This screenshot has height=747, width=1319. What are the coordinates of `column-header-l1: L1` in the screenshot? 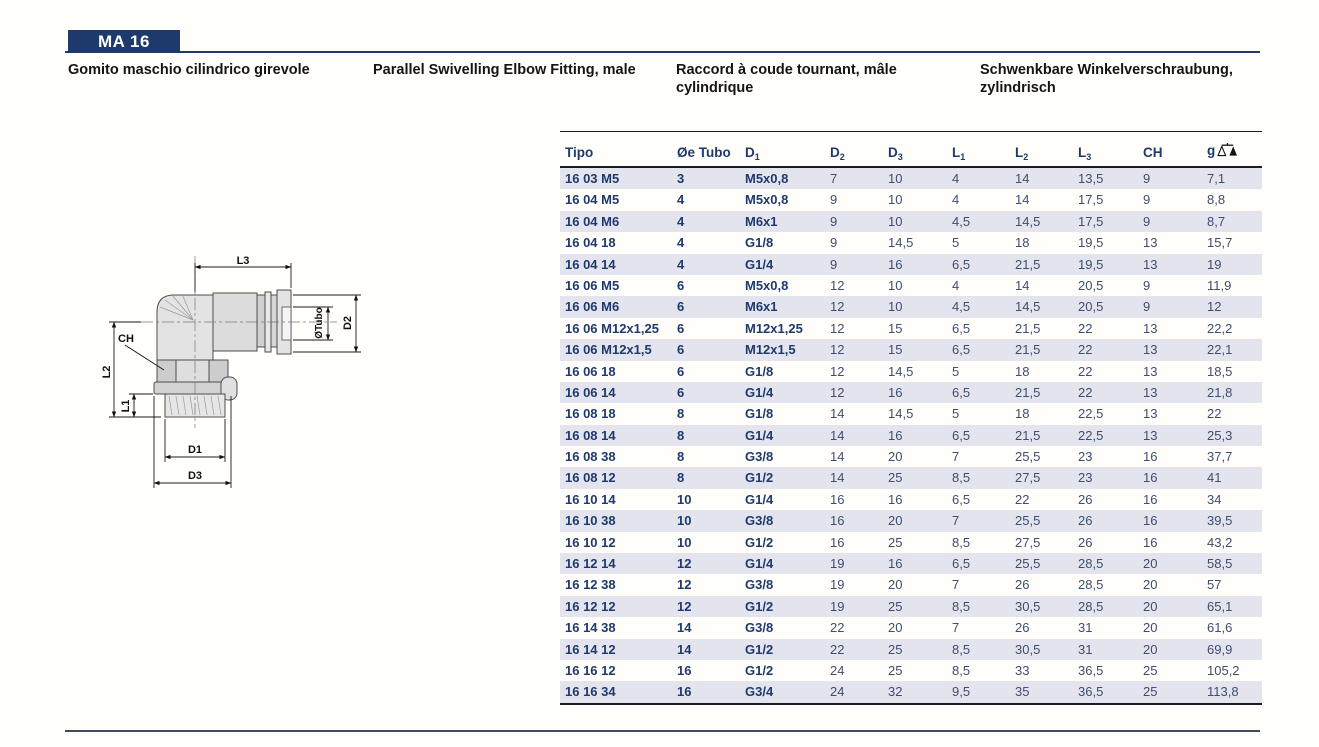 It's located at (959, 153).